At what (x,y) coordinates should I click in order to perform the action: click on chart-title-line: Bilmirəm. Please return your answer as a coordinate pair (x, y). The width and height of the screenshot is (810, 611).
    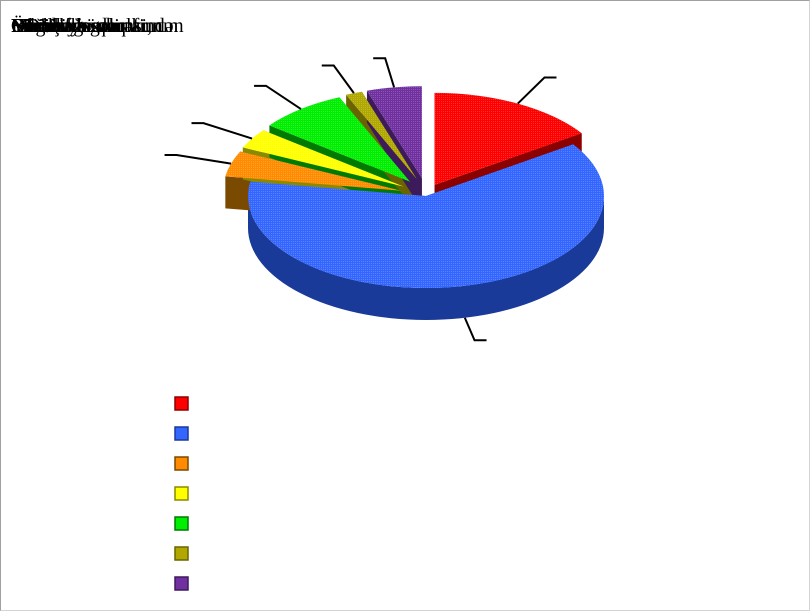
    Looking at the image, I should click on (49, 26).